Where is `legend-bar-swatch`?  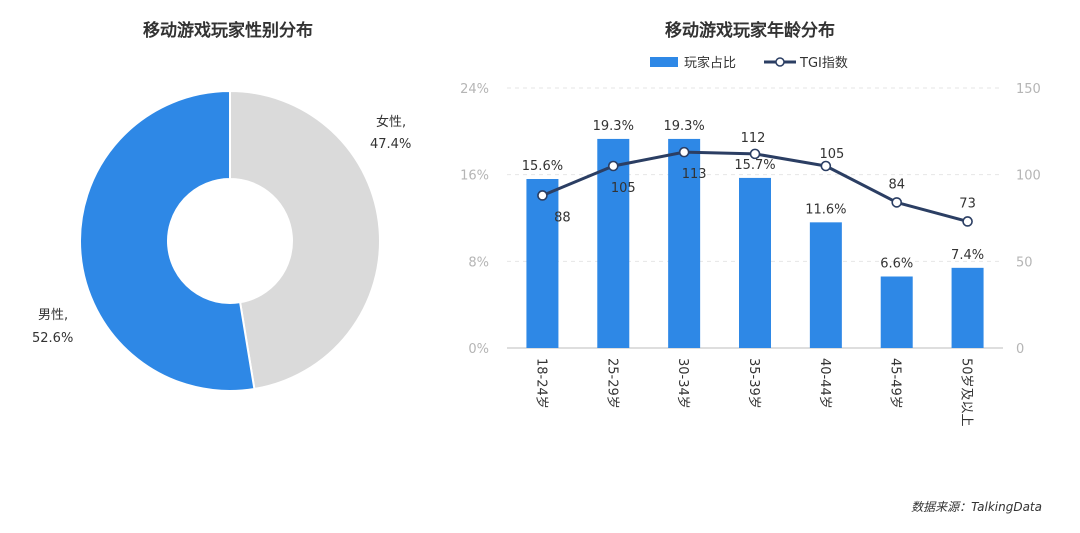
legend-bar-swatch is located at coordinates (664, 62).